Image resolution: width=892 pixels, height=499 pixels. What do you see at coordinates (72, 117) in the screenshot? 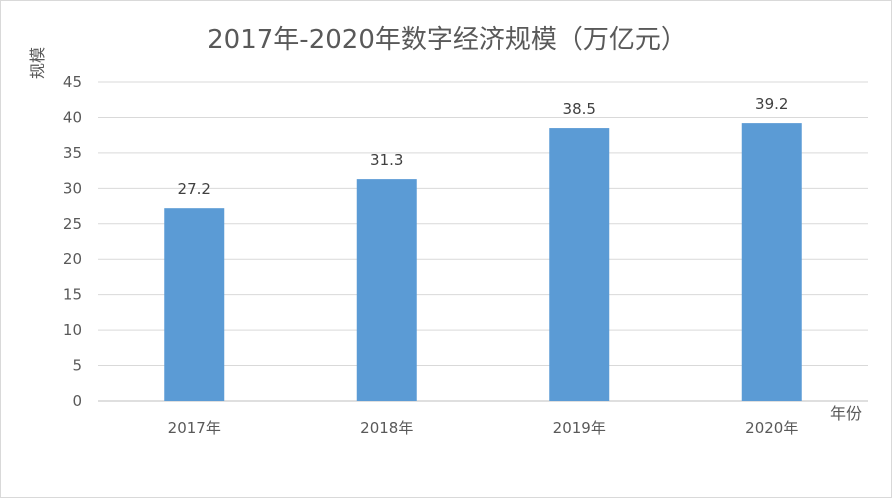
I see `y-tick-label: 40` at bounding box center [72, 117].